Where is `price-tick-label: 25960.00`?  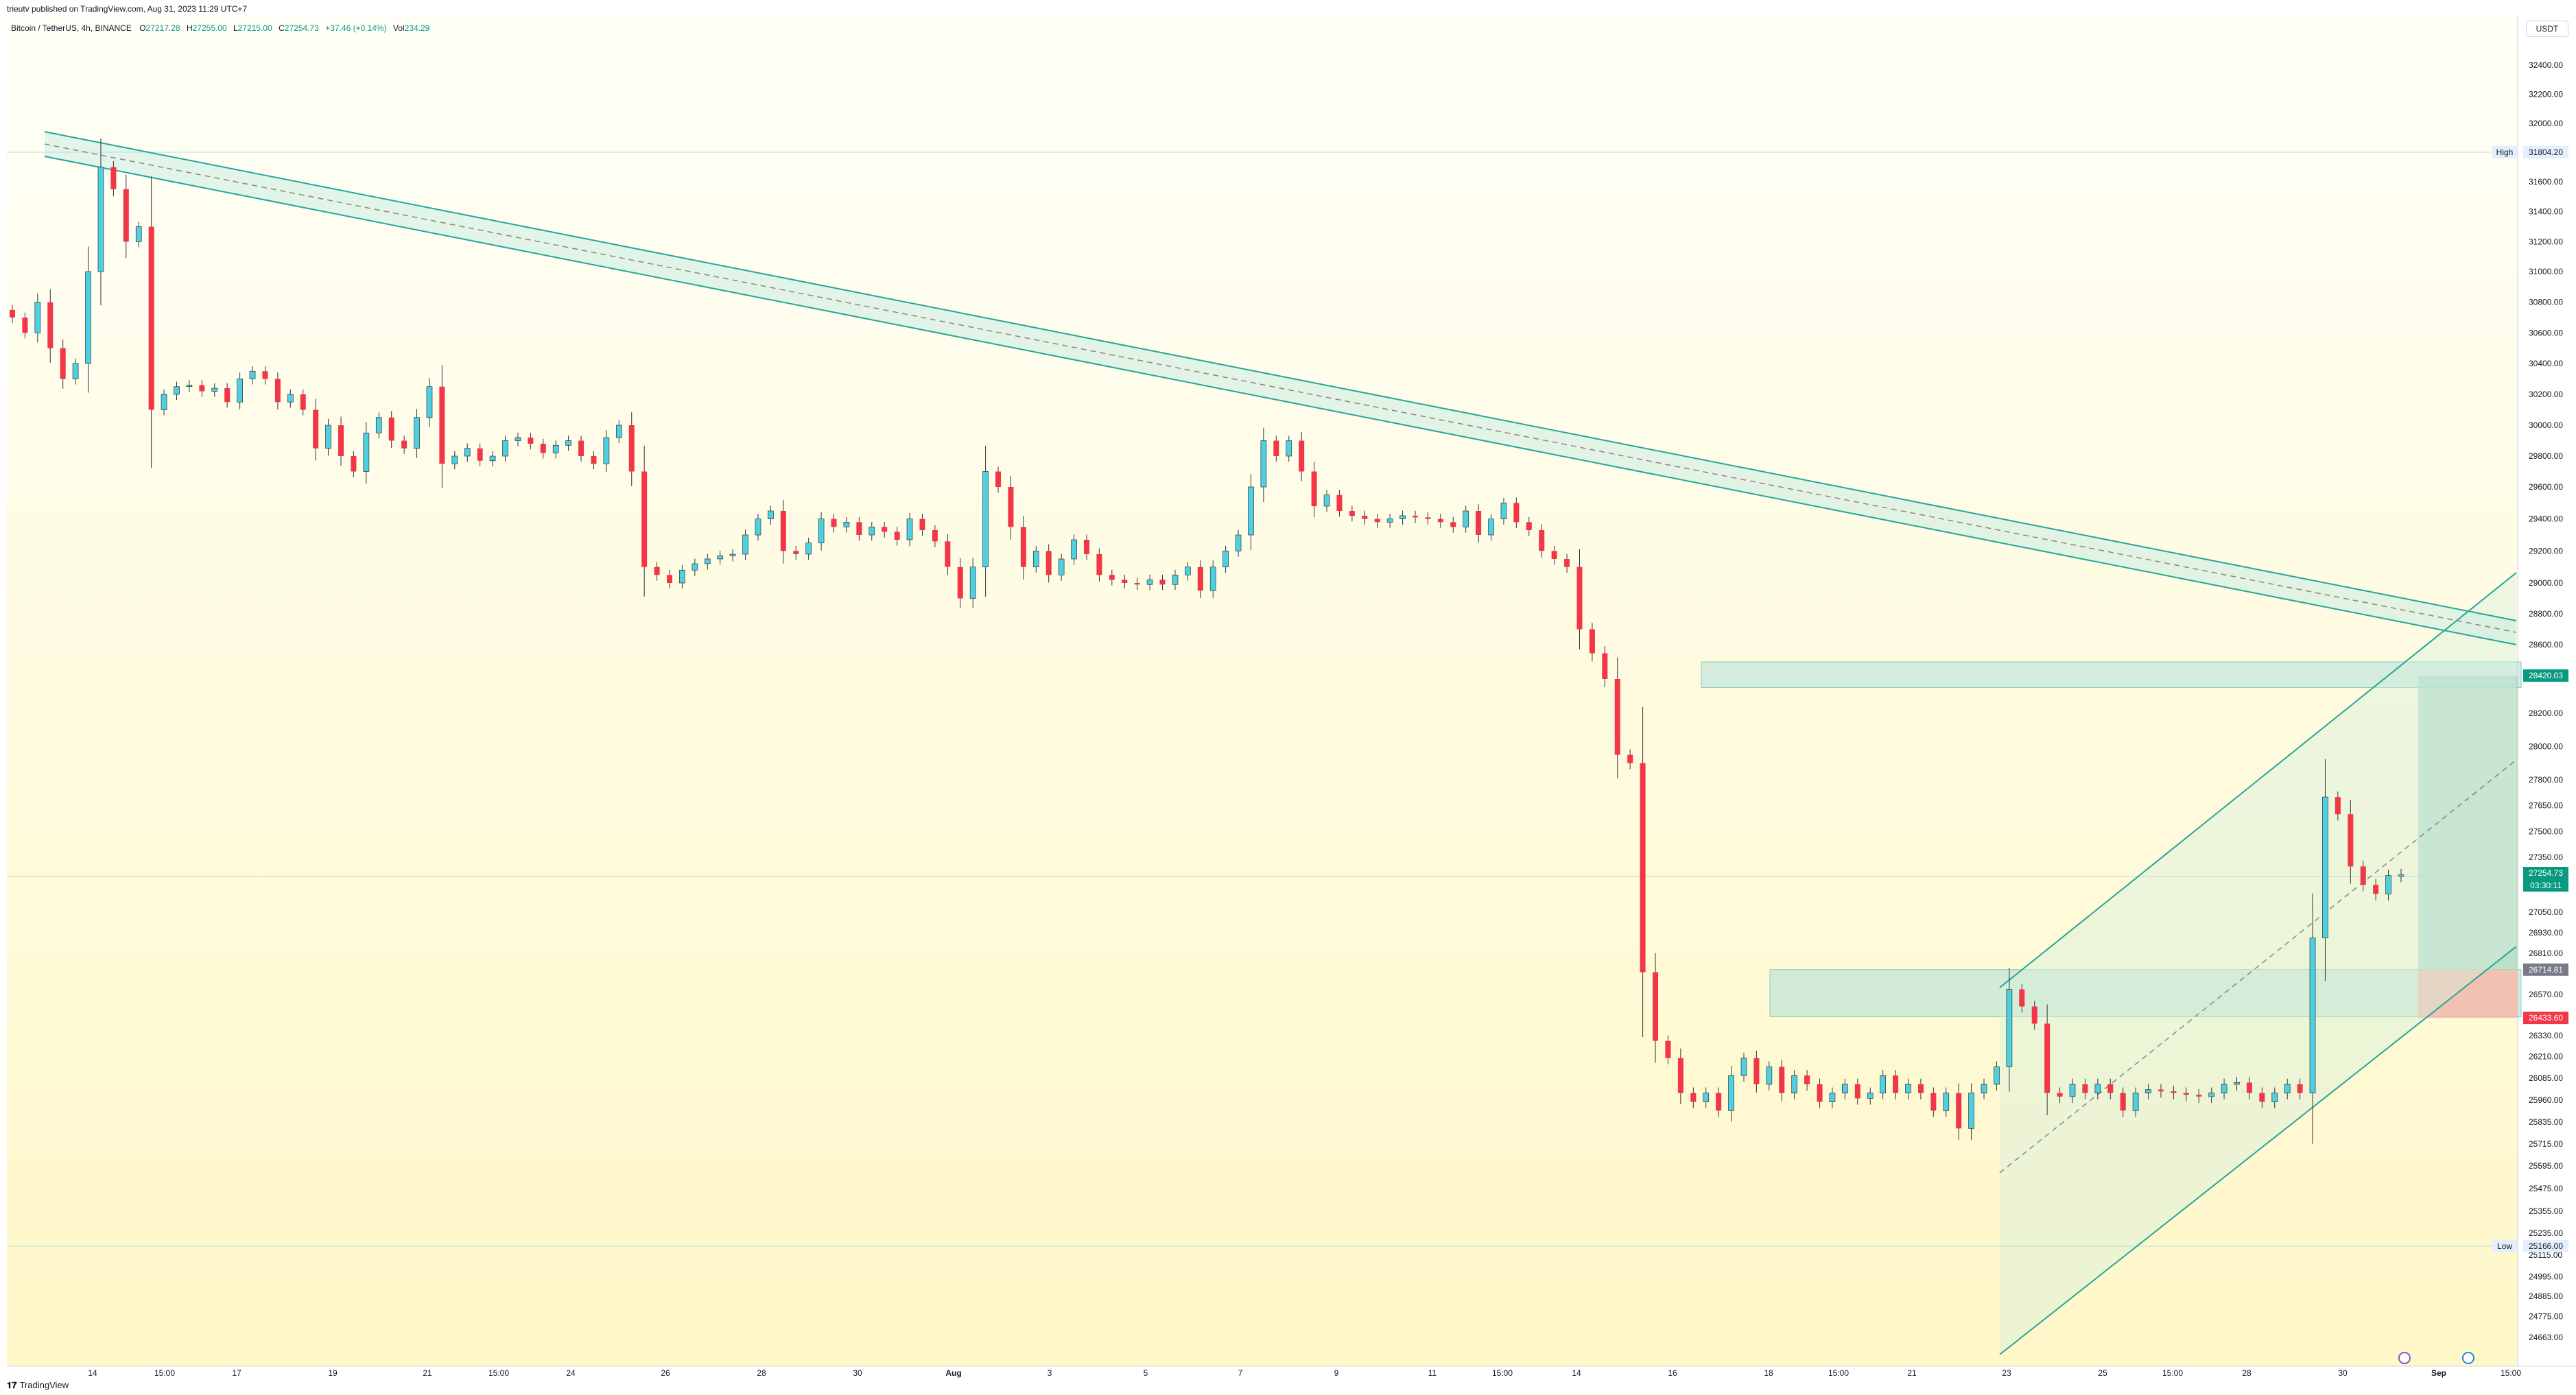
price-tick-label: 25960.00 is located at coordinates (2546, 1100).